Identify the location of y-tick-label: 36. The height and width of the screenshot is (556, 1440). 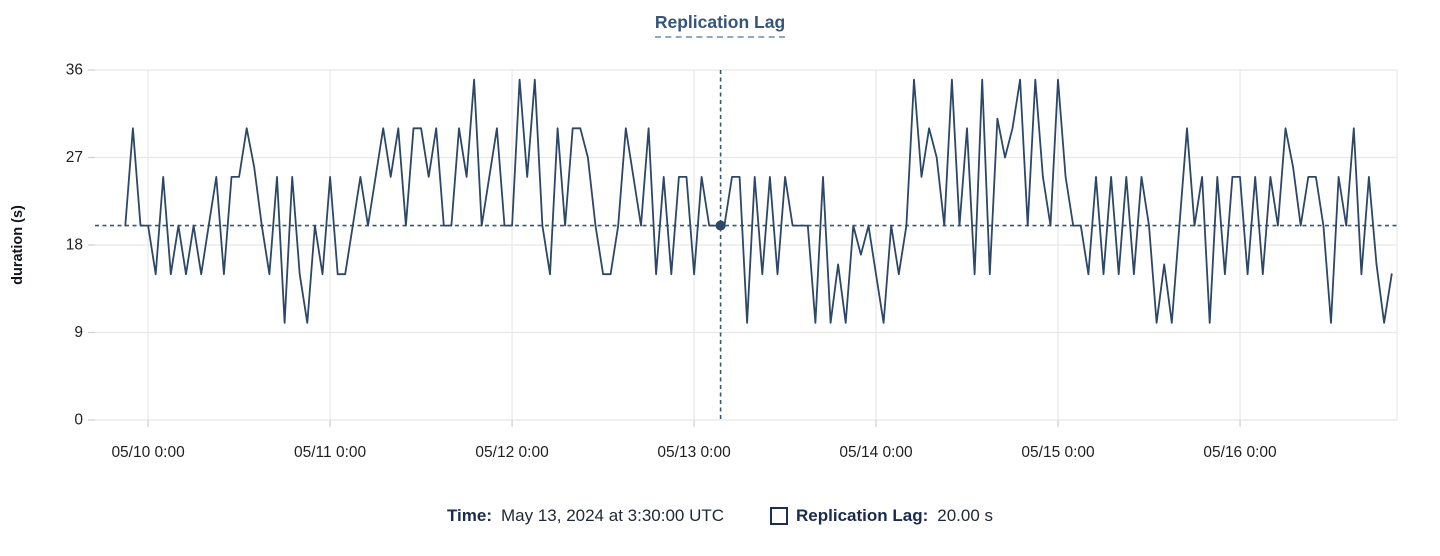
(74, 70).